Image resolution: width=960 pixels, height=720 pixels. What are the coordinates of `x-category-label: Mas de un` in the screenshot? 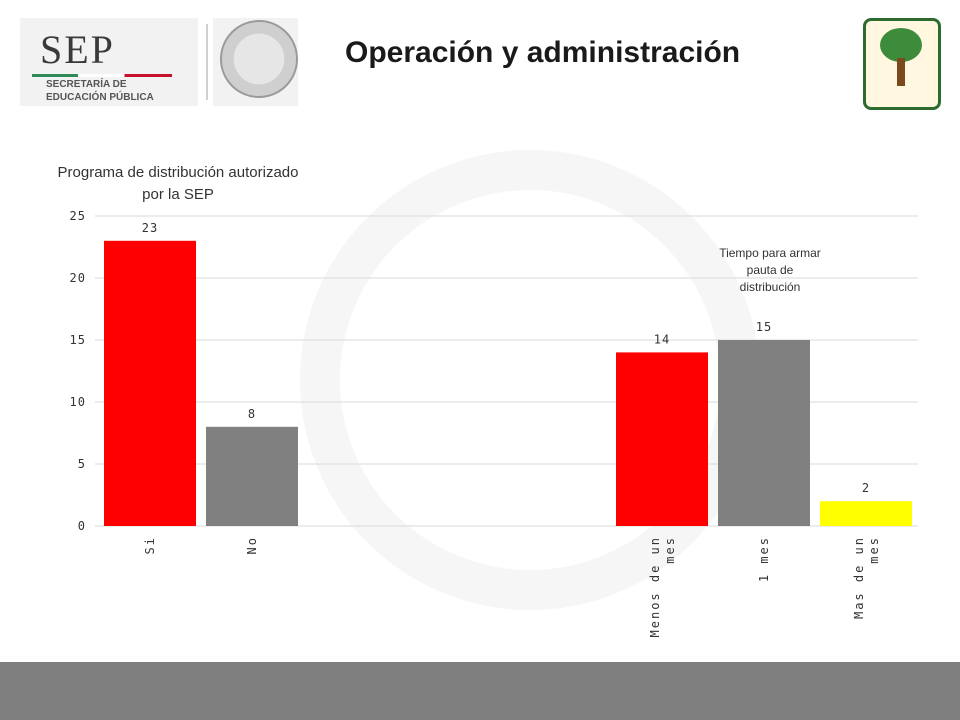 It's located at (859, 577).